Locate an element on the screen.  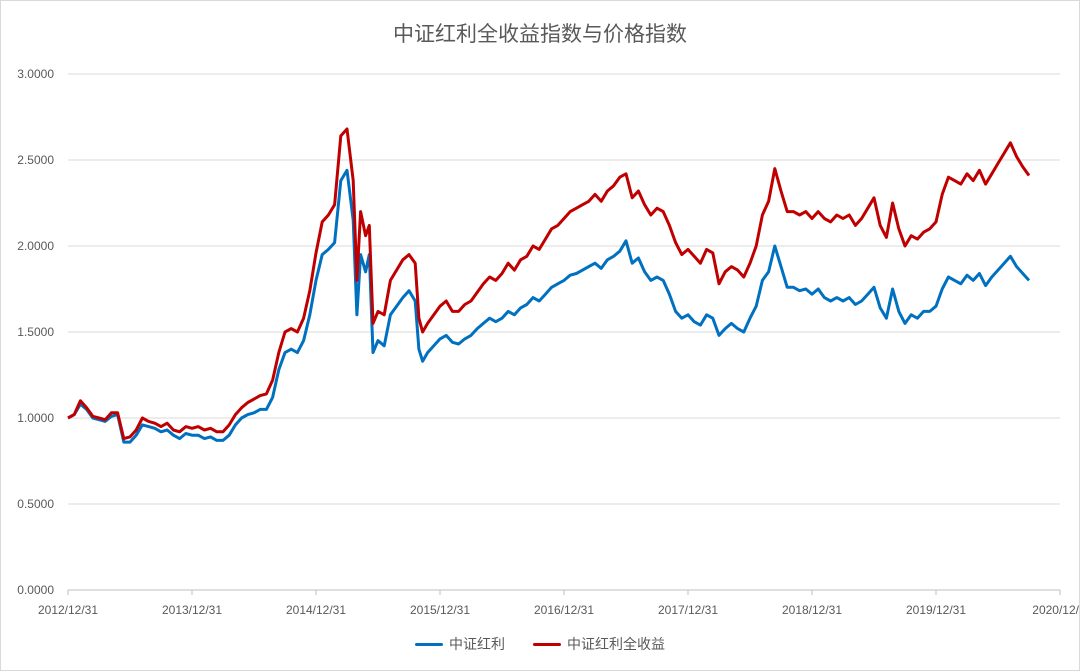
legend-label: 中证红利 is located at coordinates (477, 645).